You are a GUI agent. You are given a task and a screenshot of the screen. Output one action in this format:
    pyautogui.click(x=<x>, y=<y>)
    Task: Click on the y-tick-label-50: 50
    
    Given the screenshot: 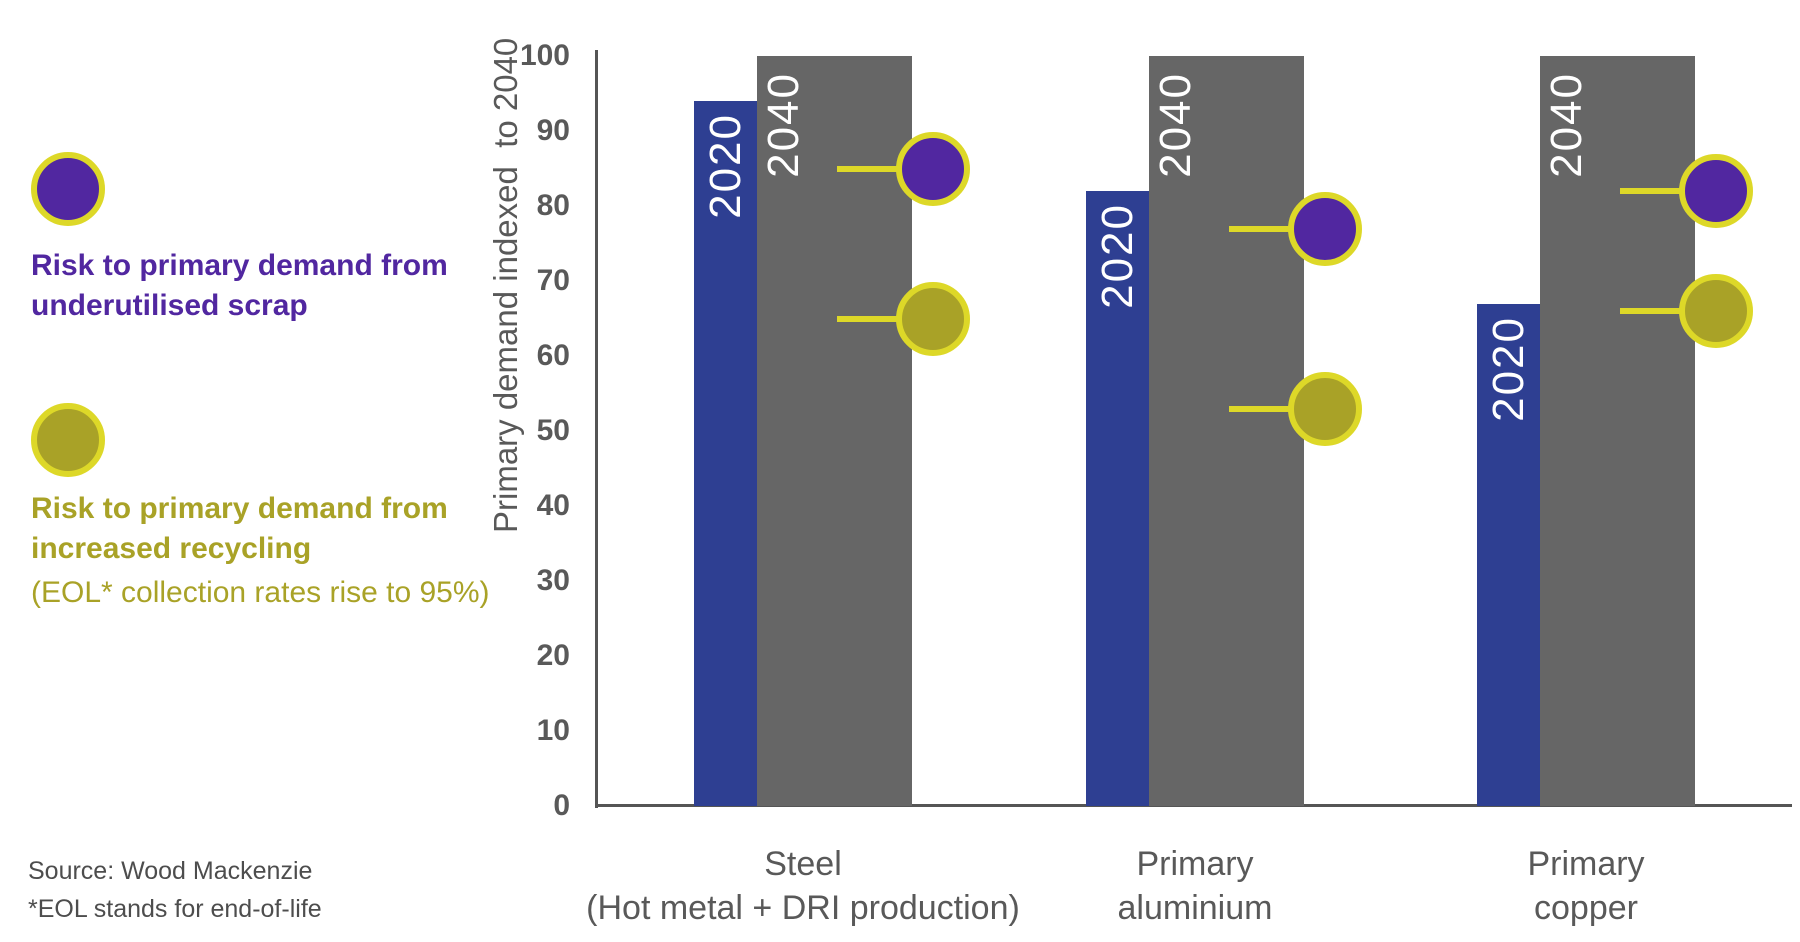 What is the action you would take?
    pyautogui.click(x=553, y=430)
    